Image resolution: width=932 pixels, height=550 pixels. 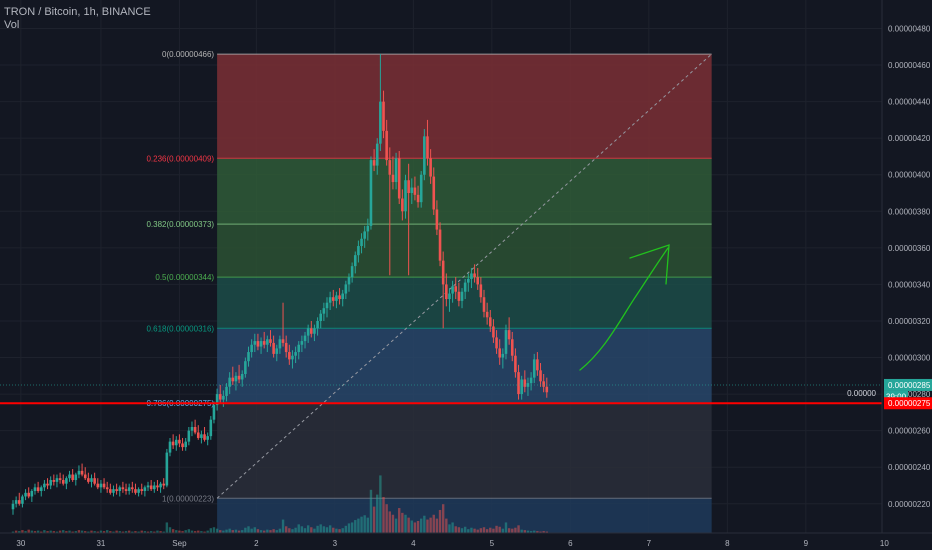 I want to click on price-tick-label: 0.00000300, so click(x=909, y=358).